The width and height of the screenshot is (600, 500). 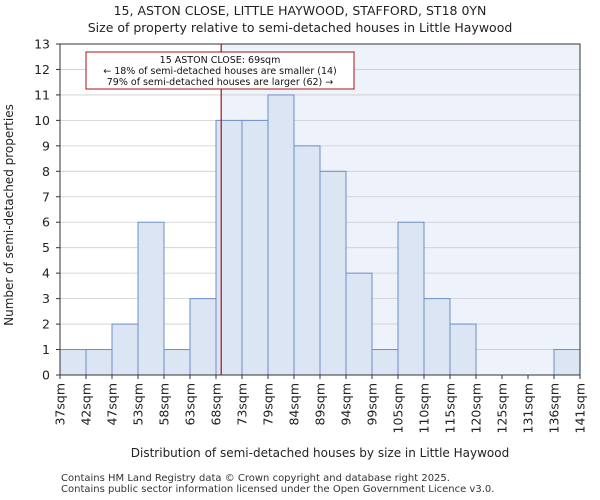 I want to click on bar-73sqm, so click(x=255, y=247).